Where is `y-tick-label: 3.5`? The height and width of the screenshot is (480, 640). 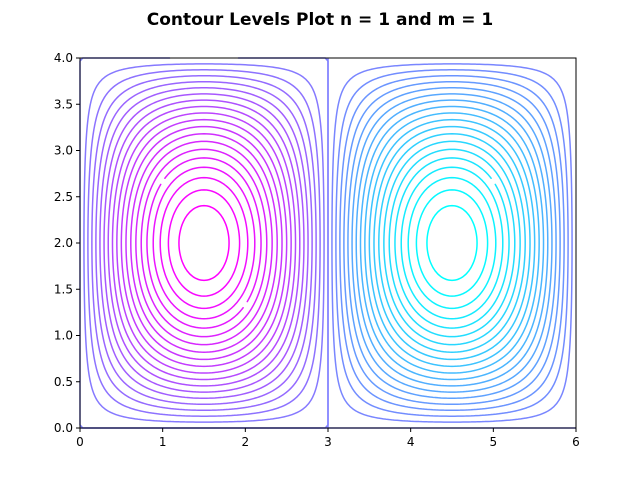
y-tick-label: 3.5 is located at coordinates (63, 104).